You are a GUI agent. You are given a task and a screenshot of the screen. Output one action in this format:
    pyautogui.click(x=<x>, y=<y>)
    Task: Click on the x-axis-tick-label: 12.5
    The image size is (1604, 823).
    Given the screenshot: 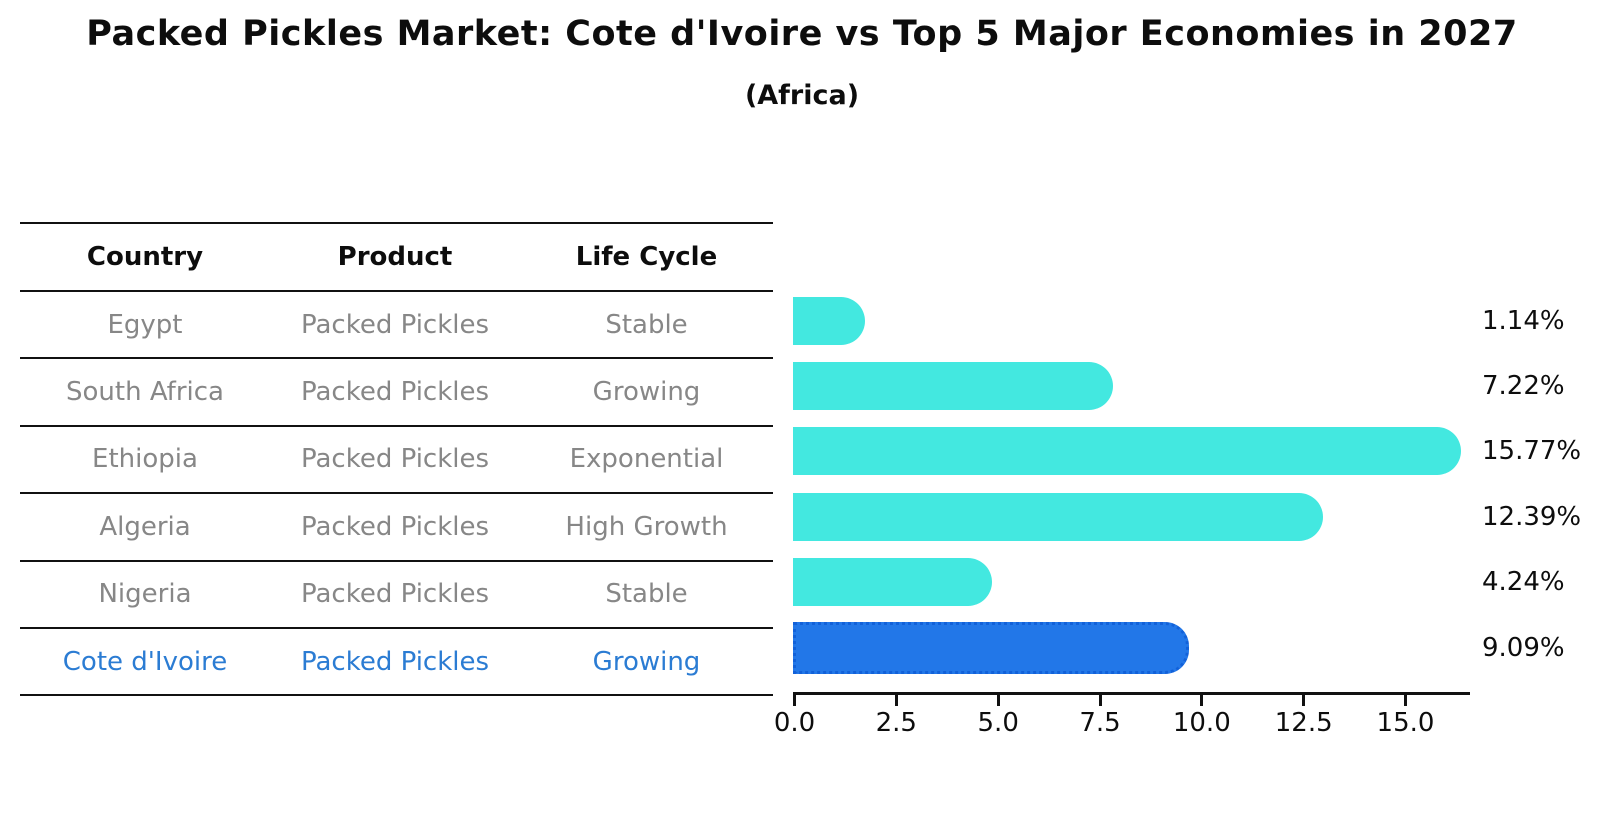 What is the action you would take?
    pyautogui.click(x=1303, y=723)
    